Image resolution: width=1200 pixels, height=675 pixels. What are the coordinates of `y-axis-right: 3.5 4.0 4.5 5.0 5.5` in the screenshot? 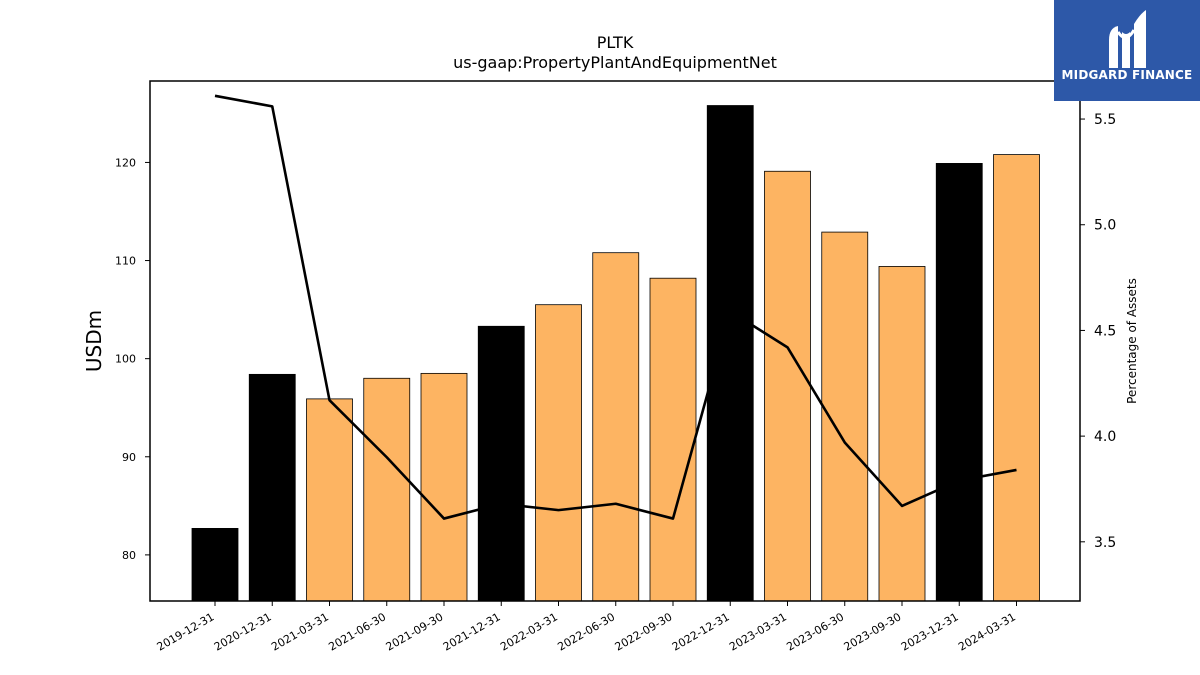 It's located at (1098, 331).